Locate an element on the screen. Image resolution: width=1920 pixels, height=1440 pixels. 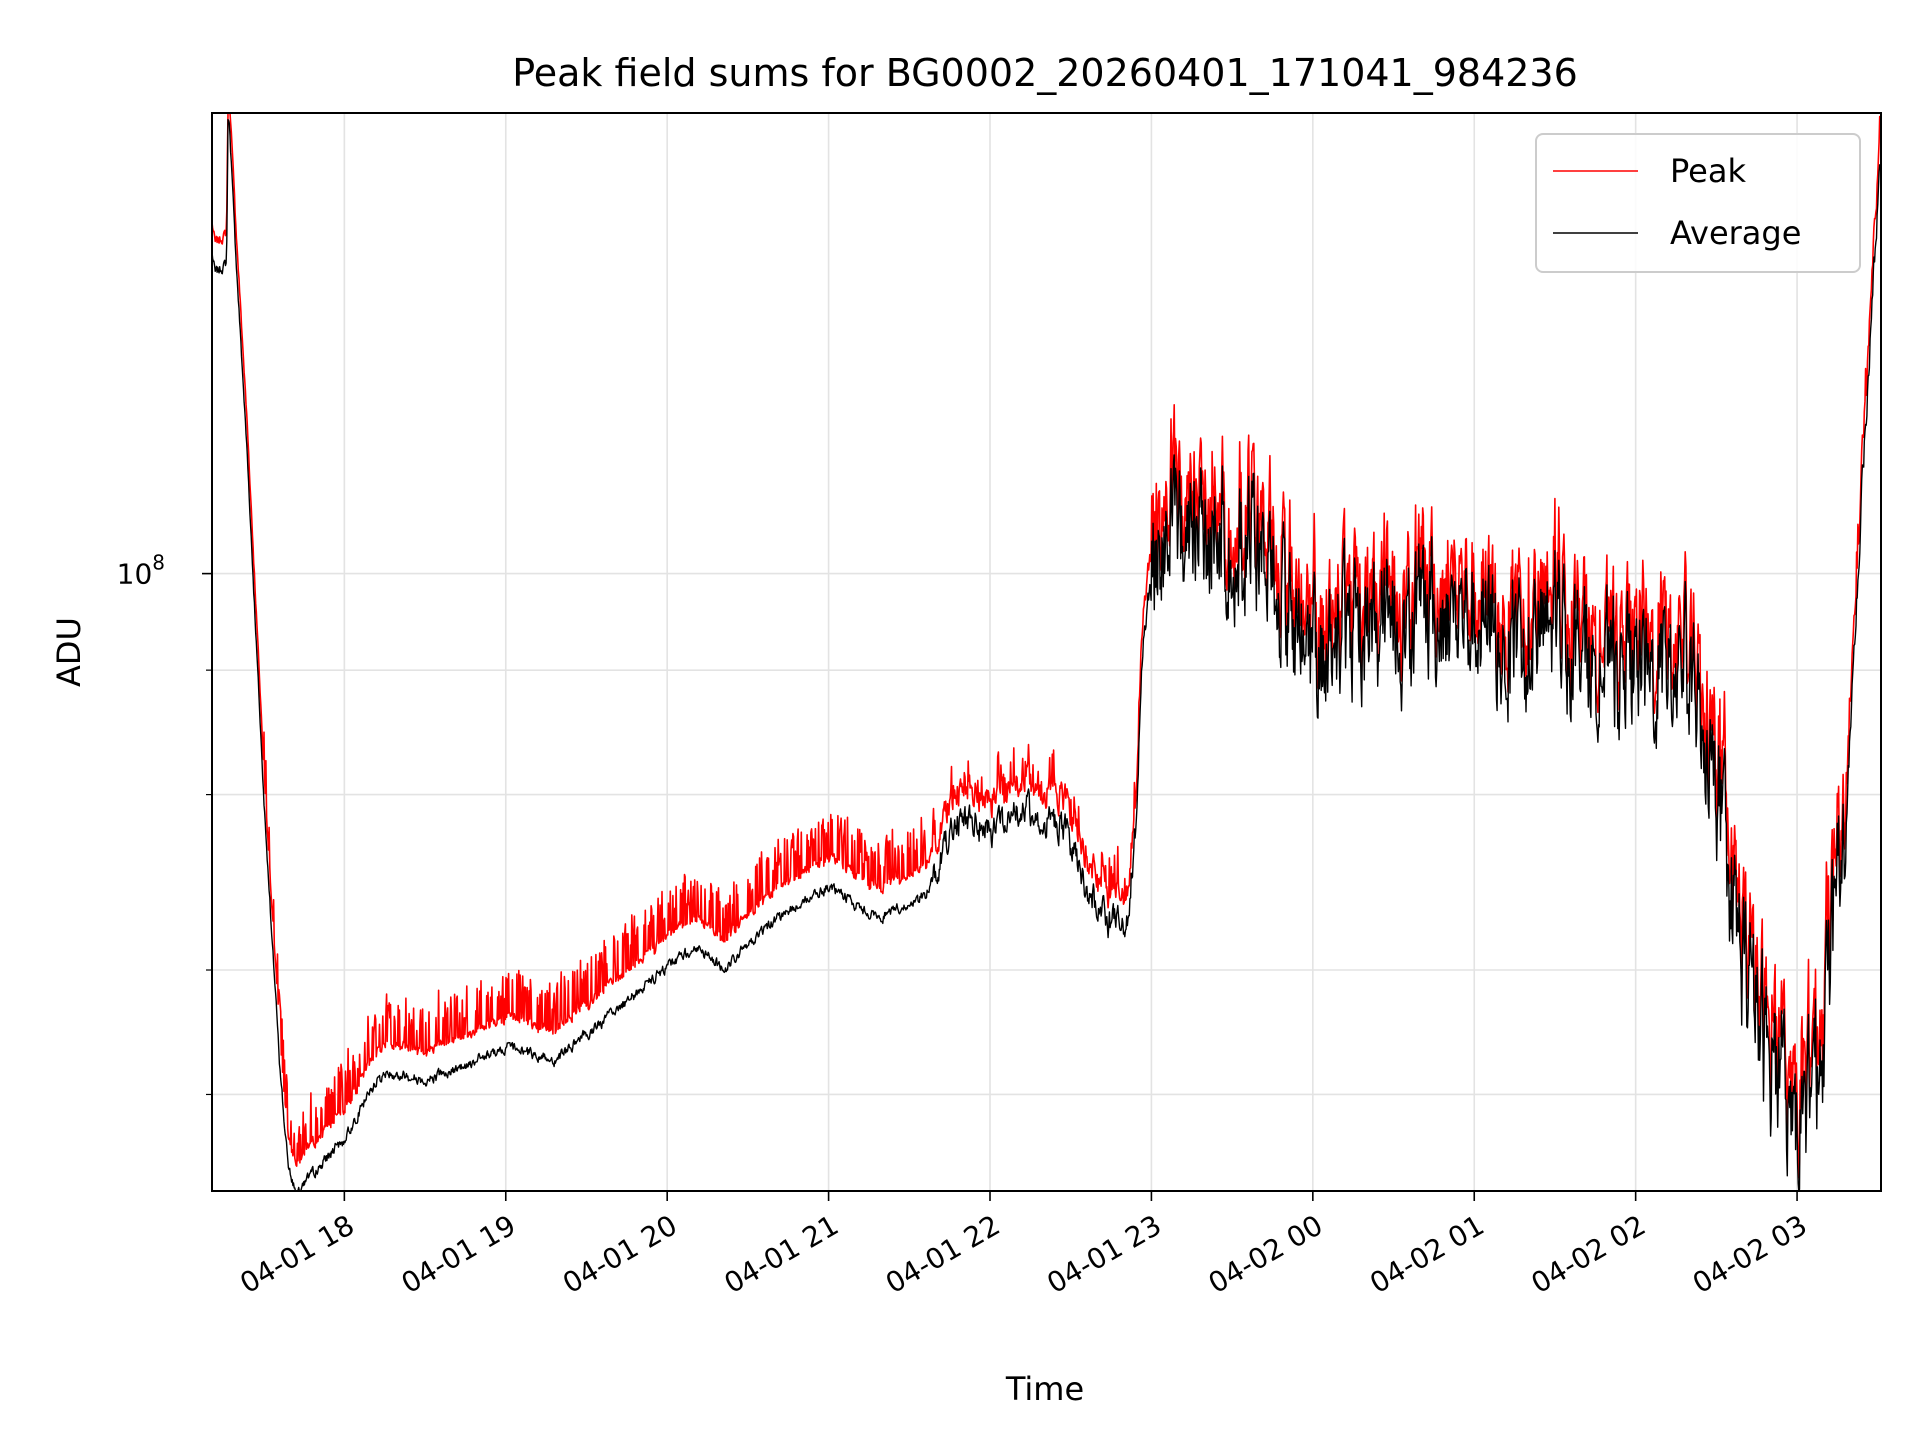
y-tick-label-major: 108 is located at coordinates (141, 571).